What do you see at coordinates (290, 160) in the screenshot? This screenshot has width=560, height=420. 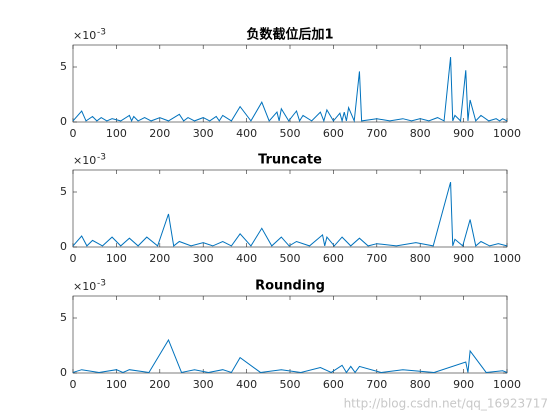 I see `chart-title: Truncate` at bounding box center [290, 160].